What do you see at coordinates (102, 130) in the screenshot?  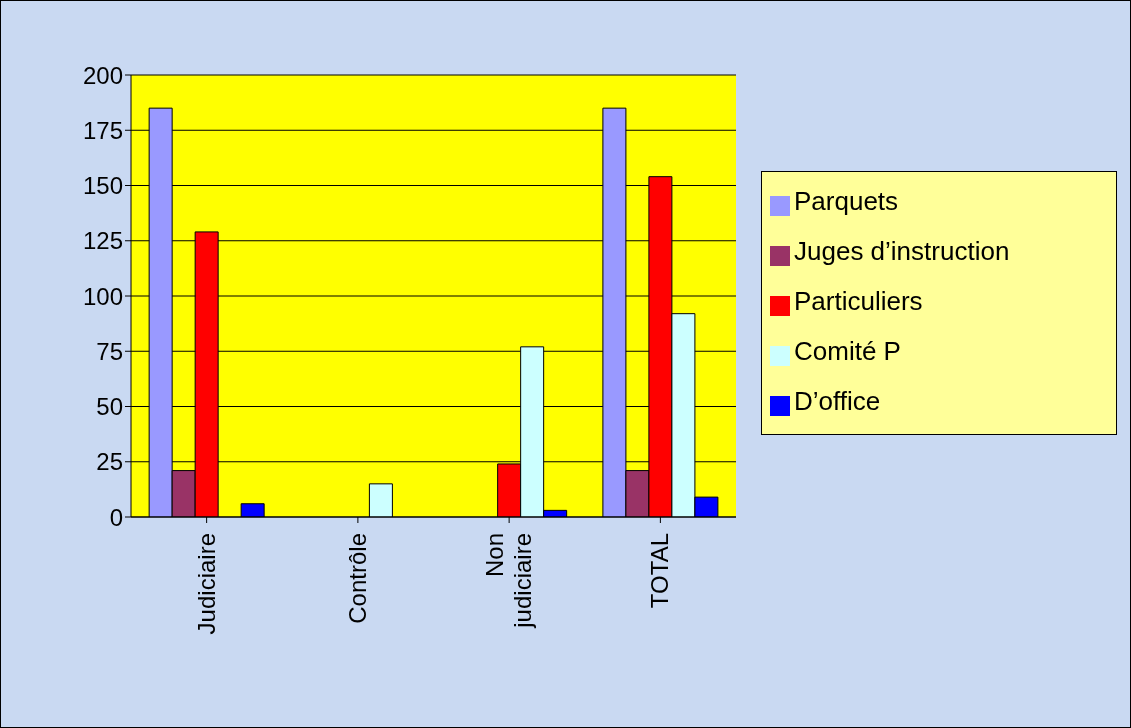 I see `y-tick-label: 175` at bounding box center [102, 130].